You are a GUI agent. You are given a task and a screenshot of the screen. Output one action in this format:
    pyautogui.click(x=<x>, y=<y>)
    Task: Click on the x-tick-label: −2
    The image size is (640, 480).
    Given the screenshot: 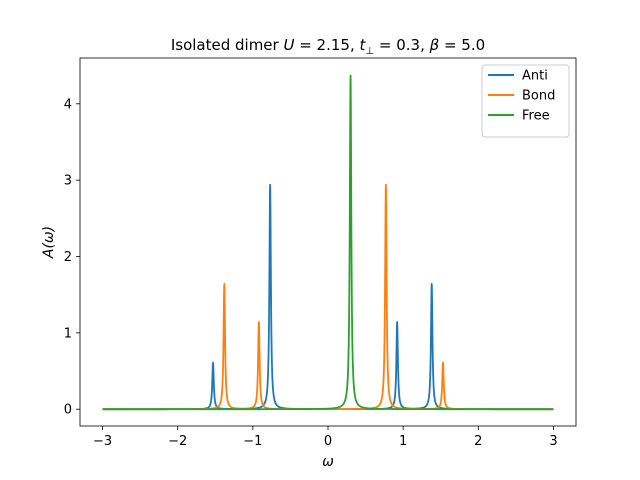 What is the action you would take?
    pyautogui.click(x=177, y=441)
    